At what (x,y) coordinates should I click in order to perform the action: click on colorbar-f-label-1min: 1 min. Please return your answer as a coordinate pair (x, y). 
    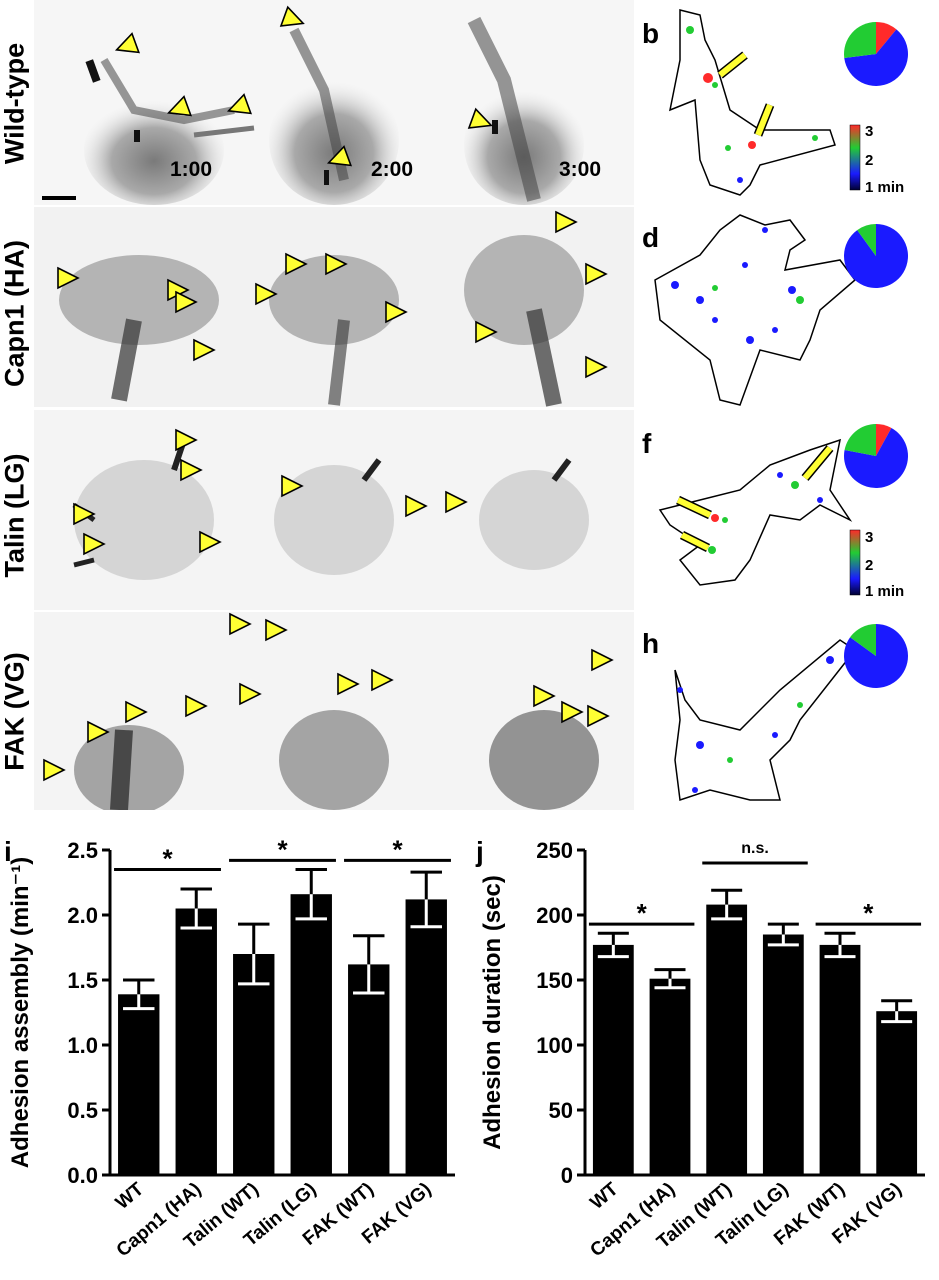
    Looking at the image, I should click on (884, 591).